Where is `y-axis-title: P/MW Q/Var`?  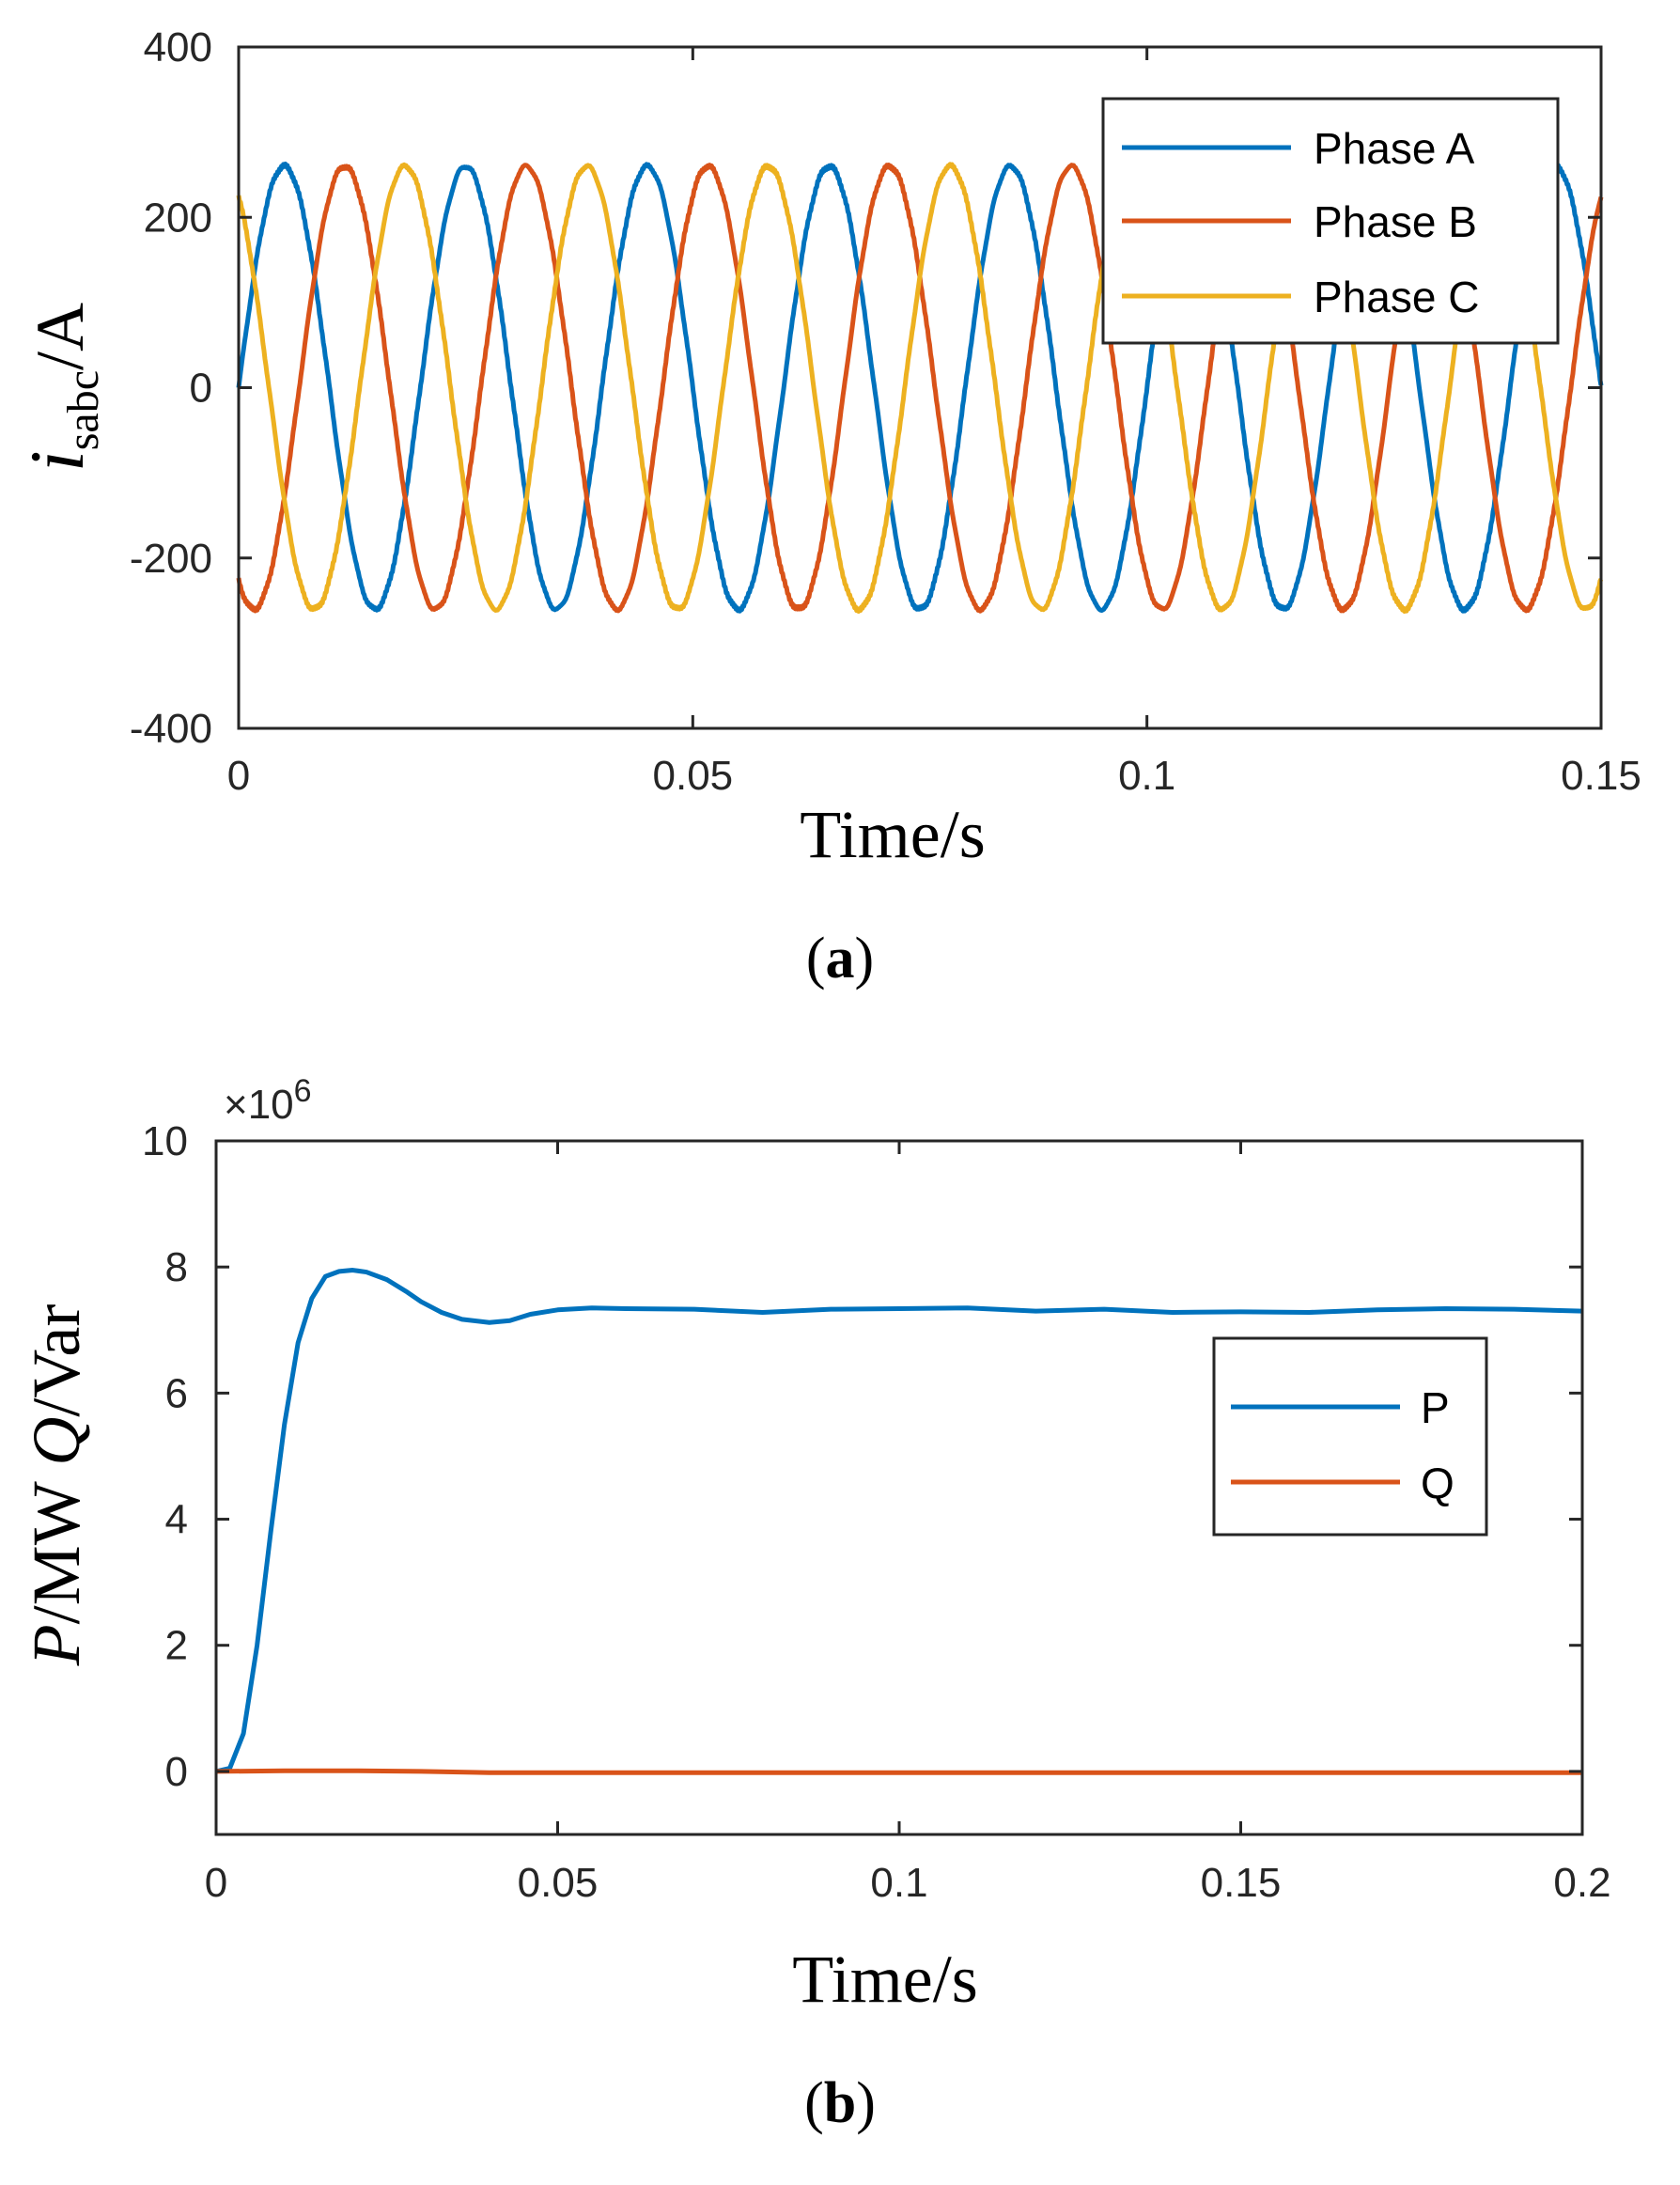 y-axis-title: P/MW Q/Var is located at coordinates (56, 1485).